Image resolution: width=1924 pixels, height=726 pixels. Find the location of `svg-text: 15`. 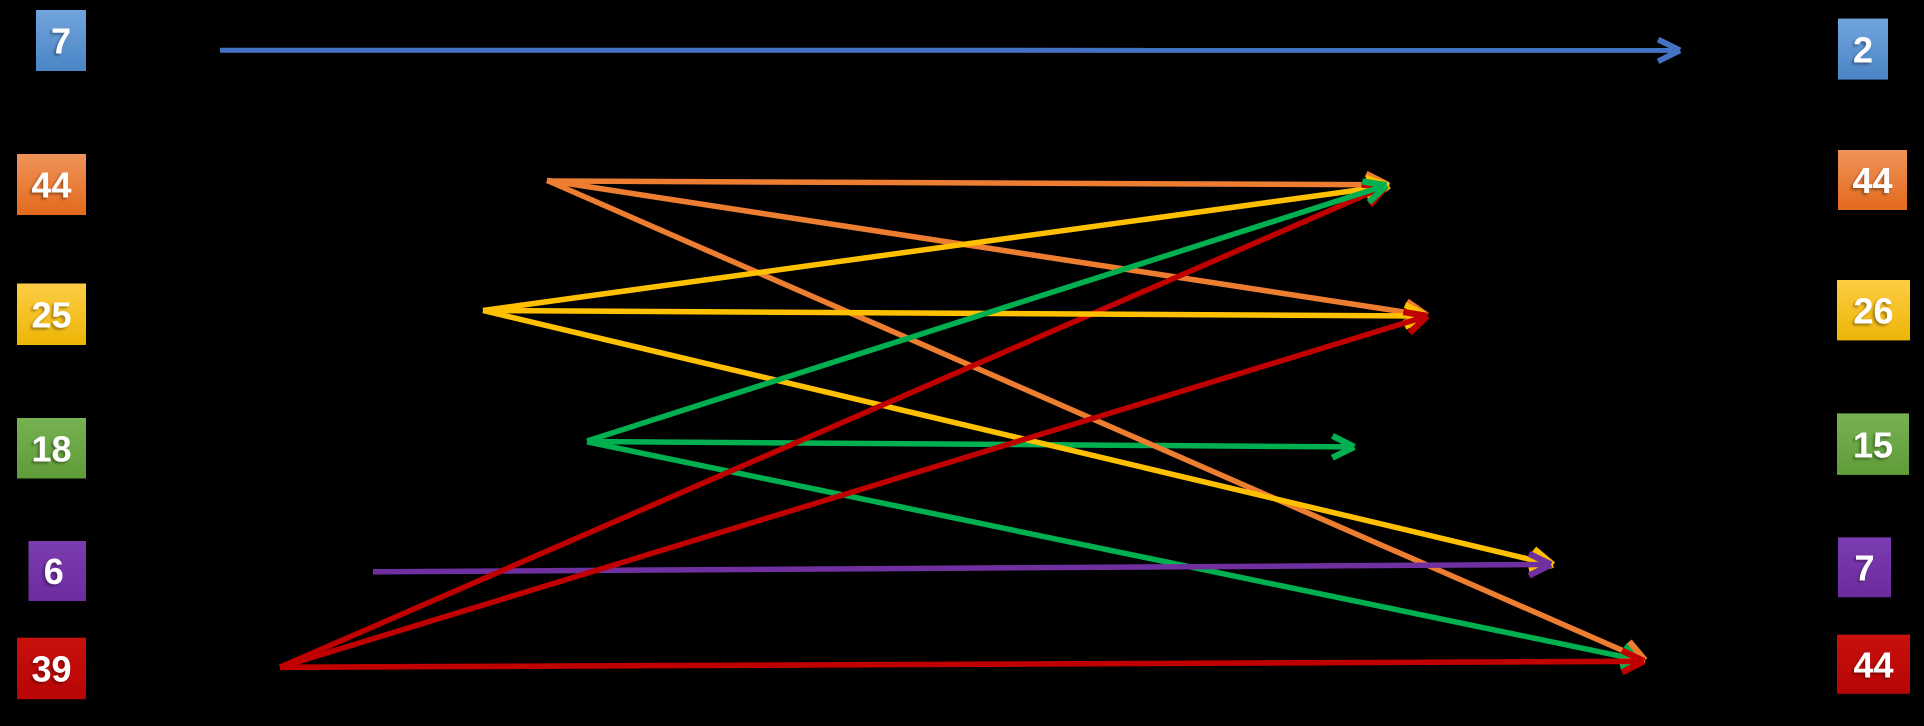

svg-text: 15 is located at coordinates (1873, 444).